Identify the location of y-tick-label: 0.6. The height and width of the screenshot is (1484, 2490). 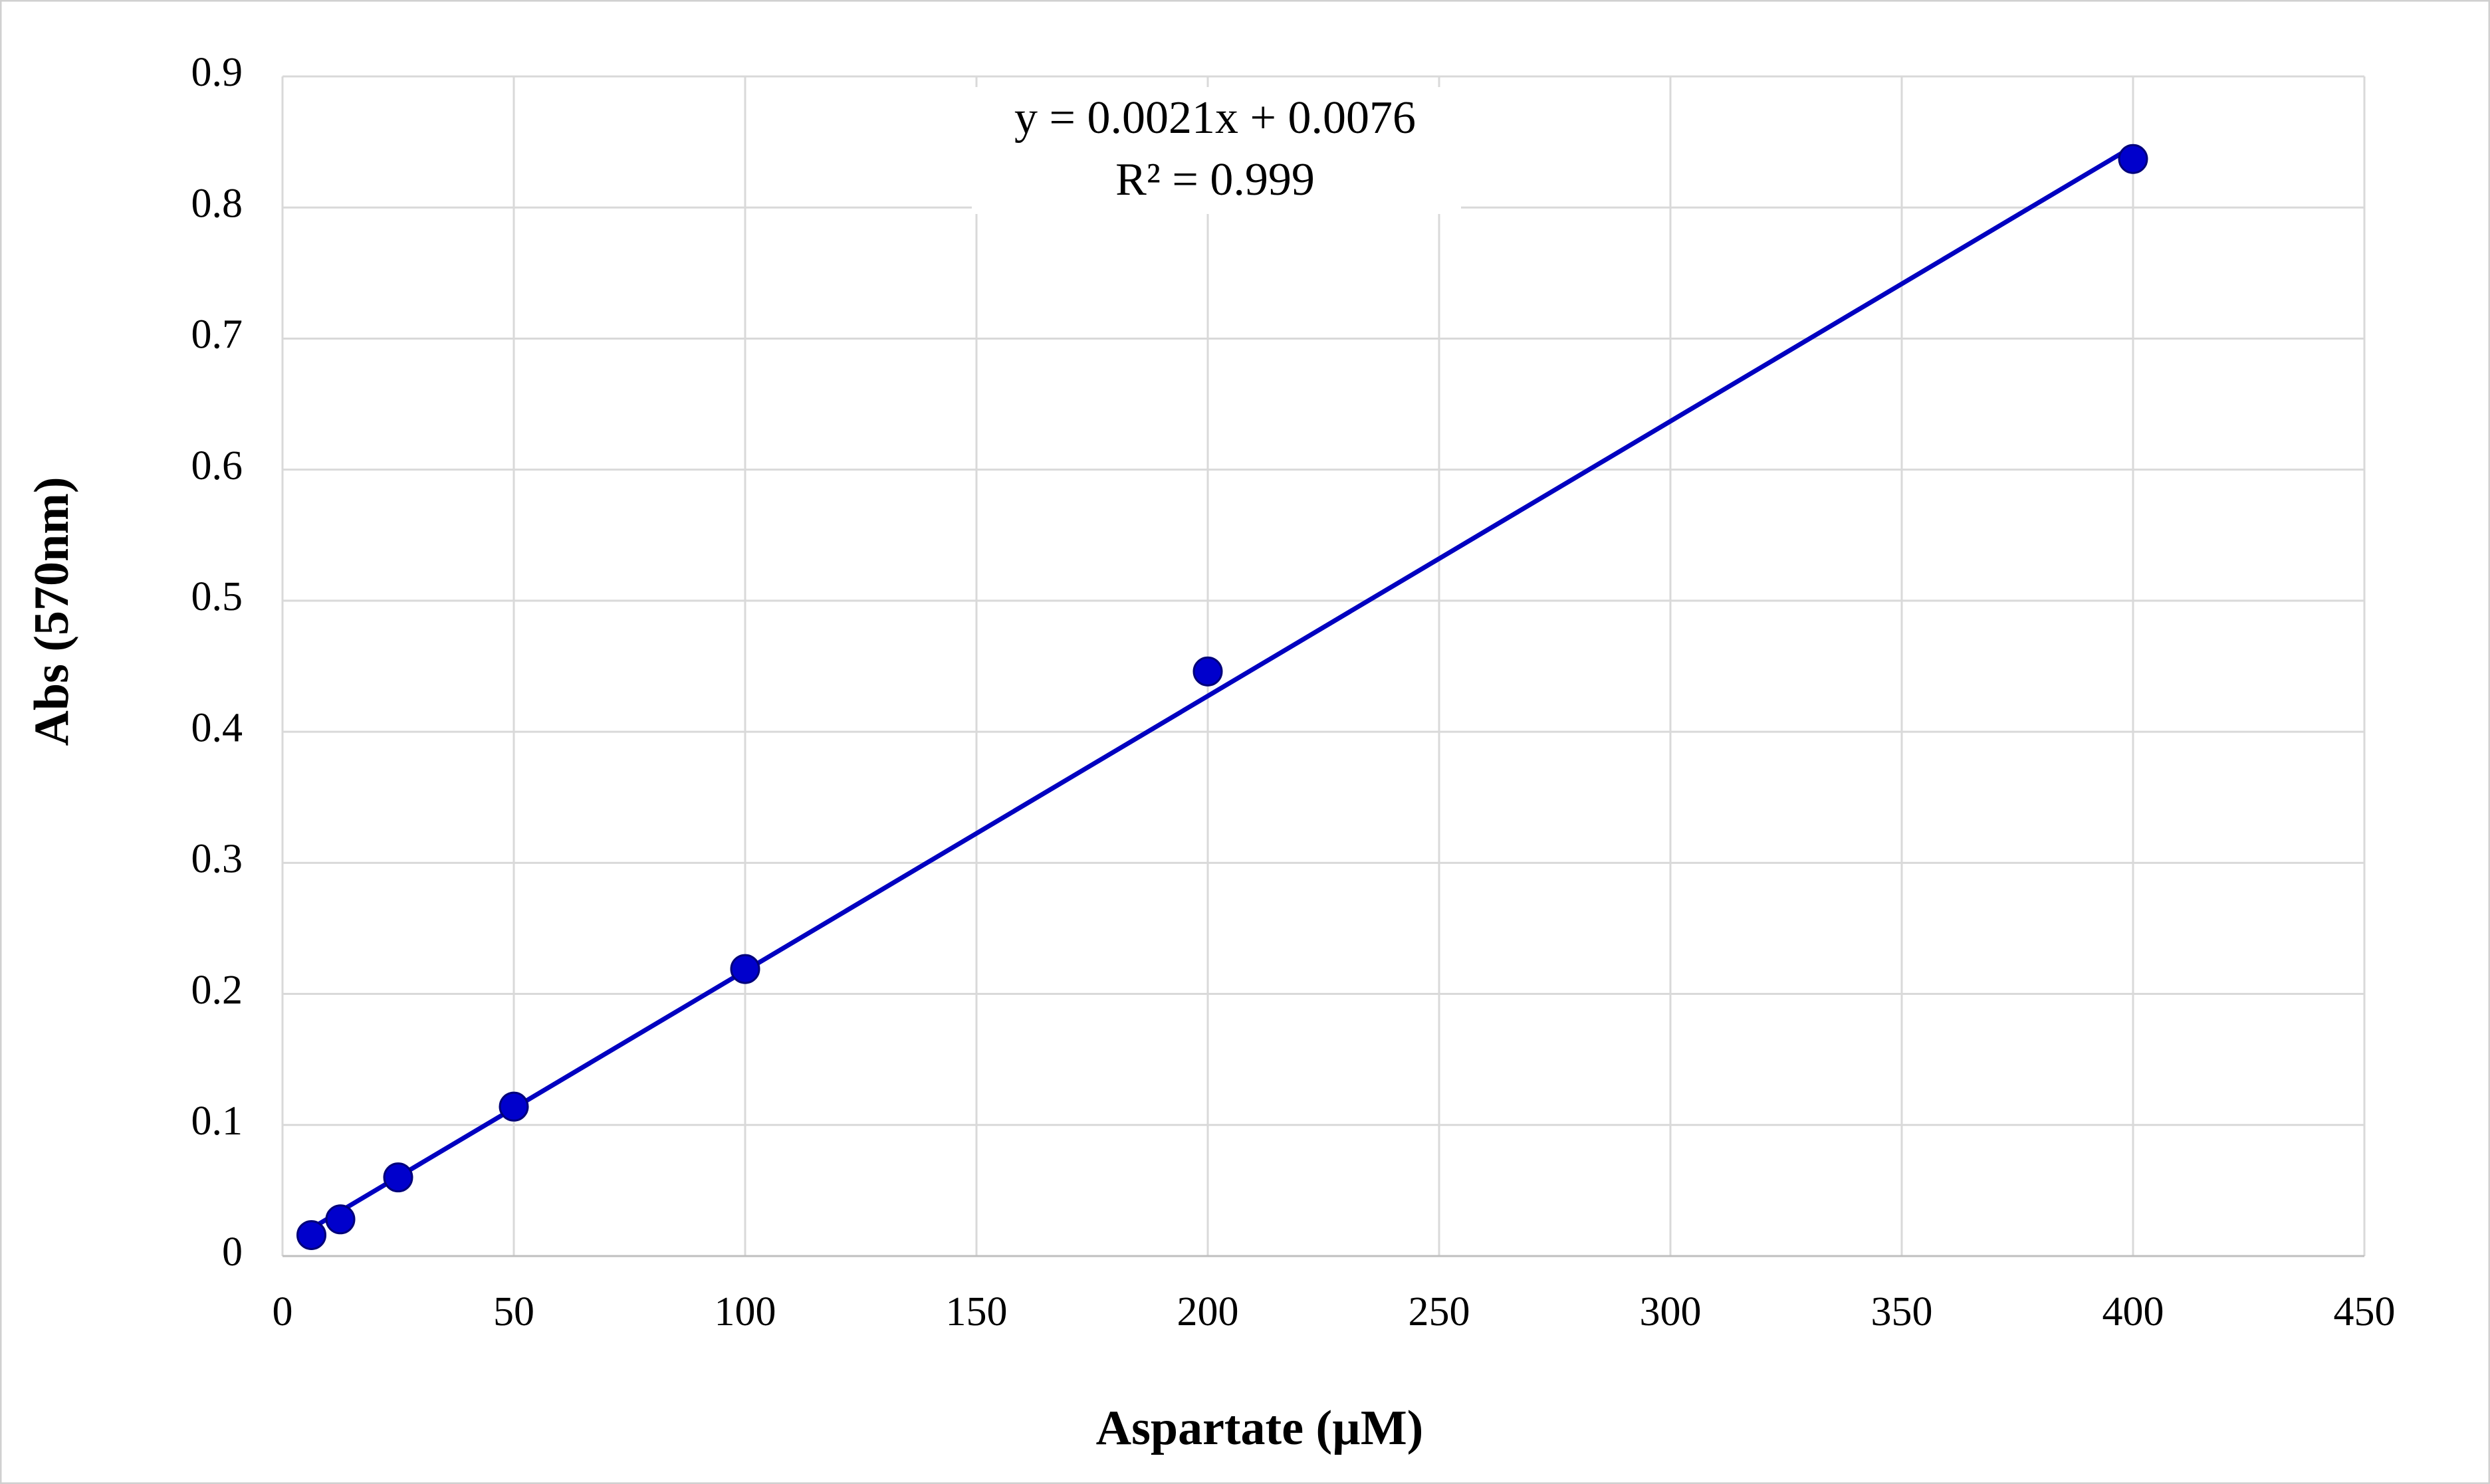
(217, 465).